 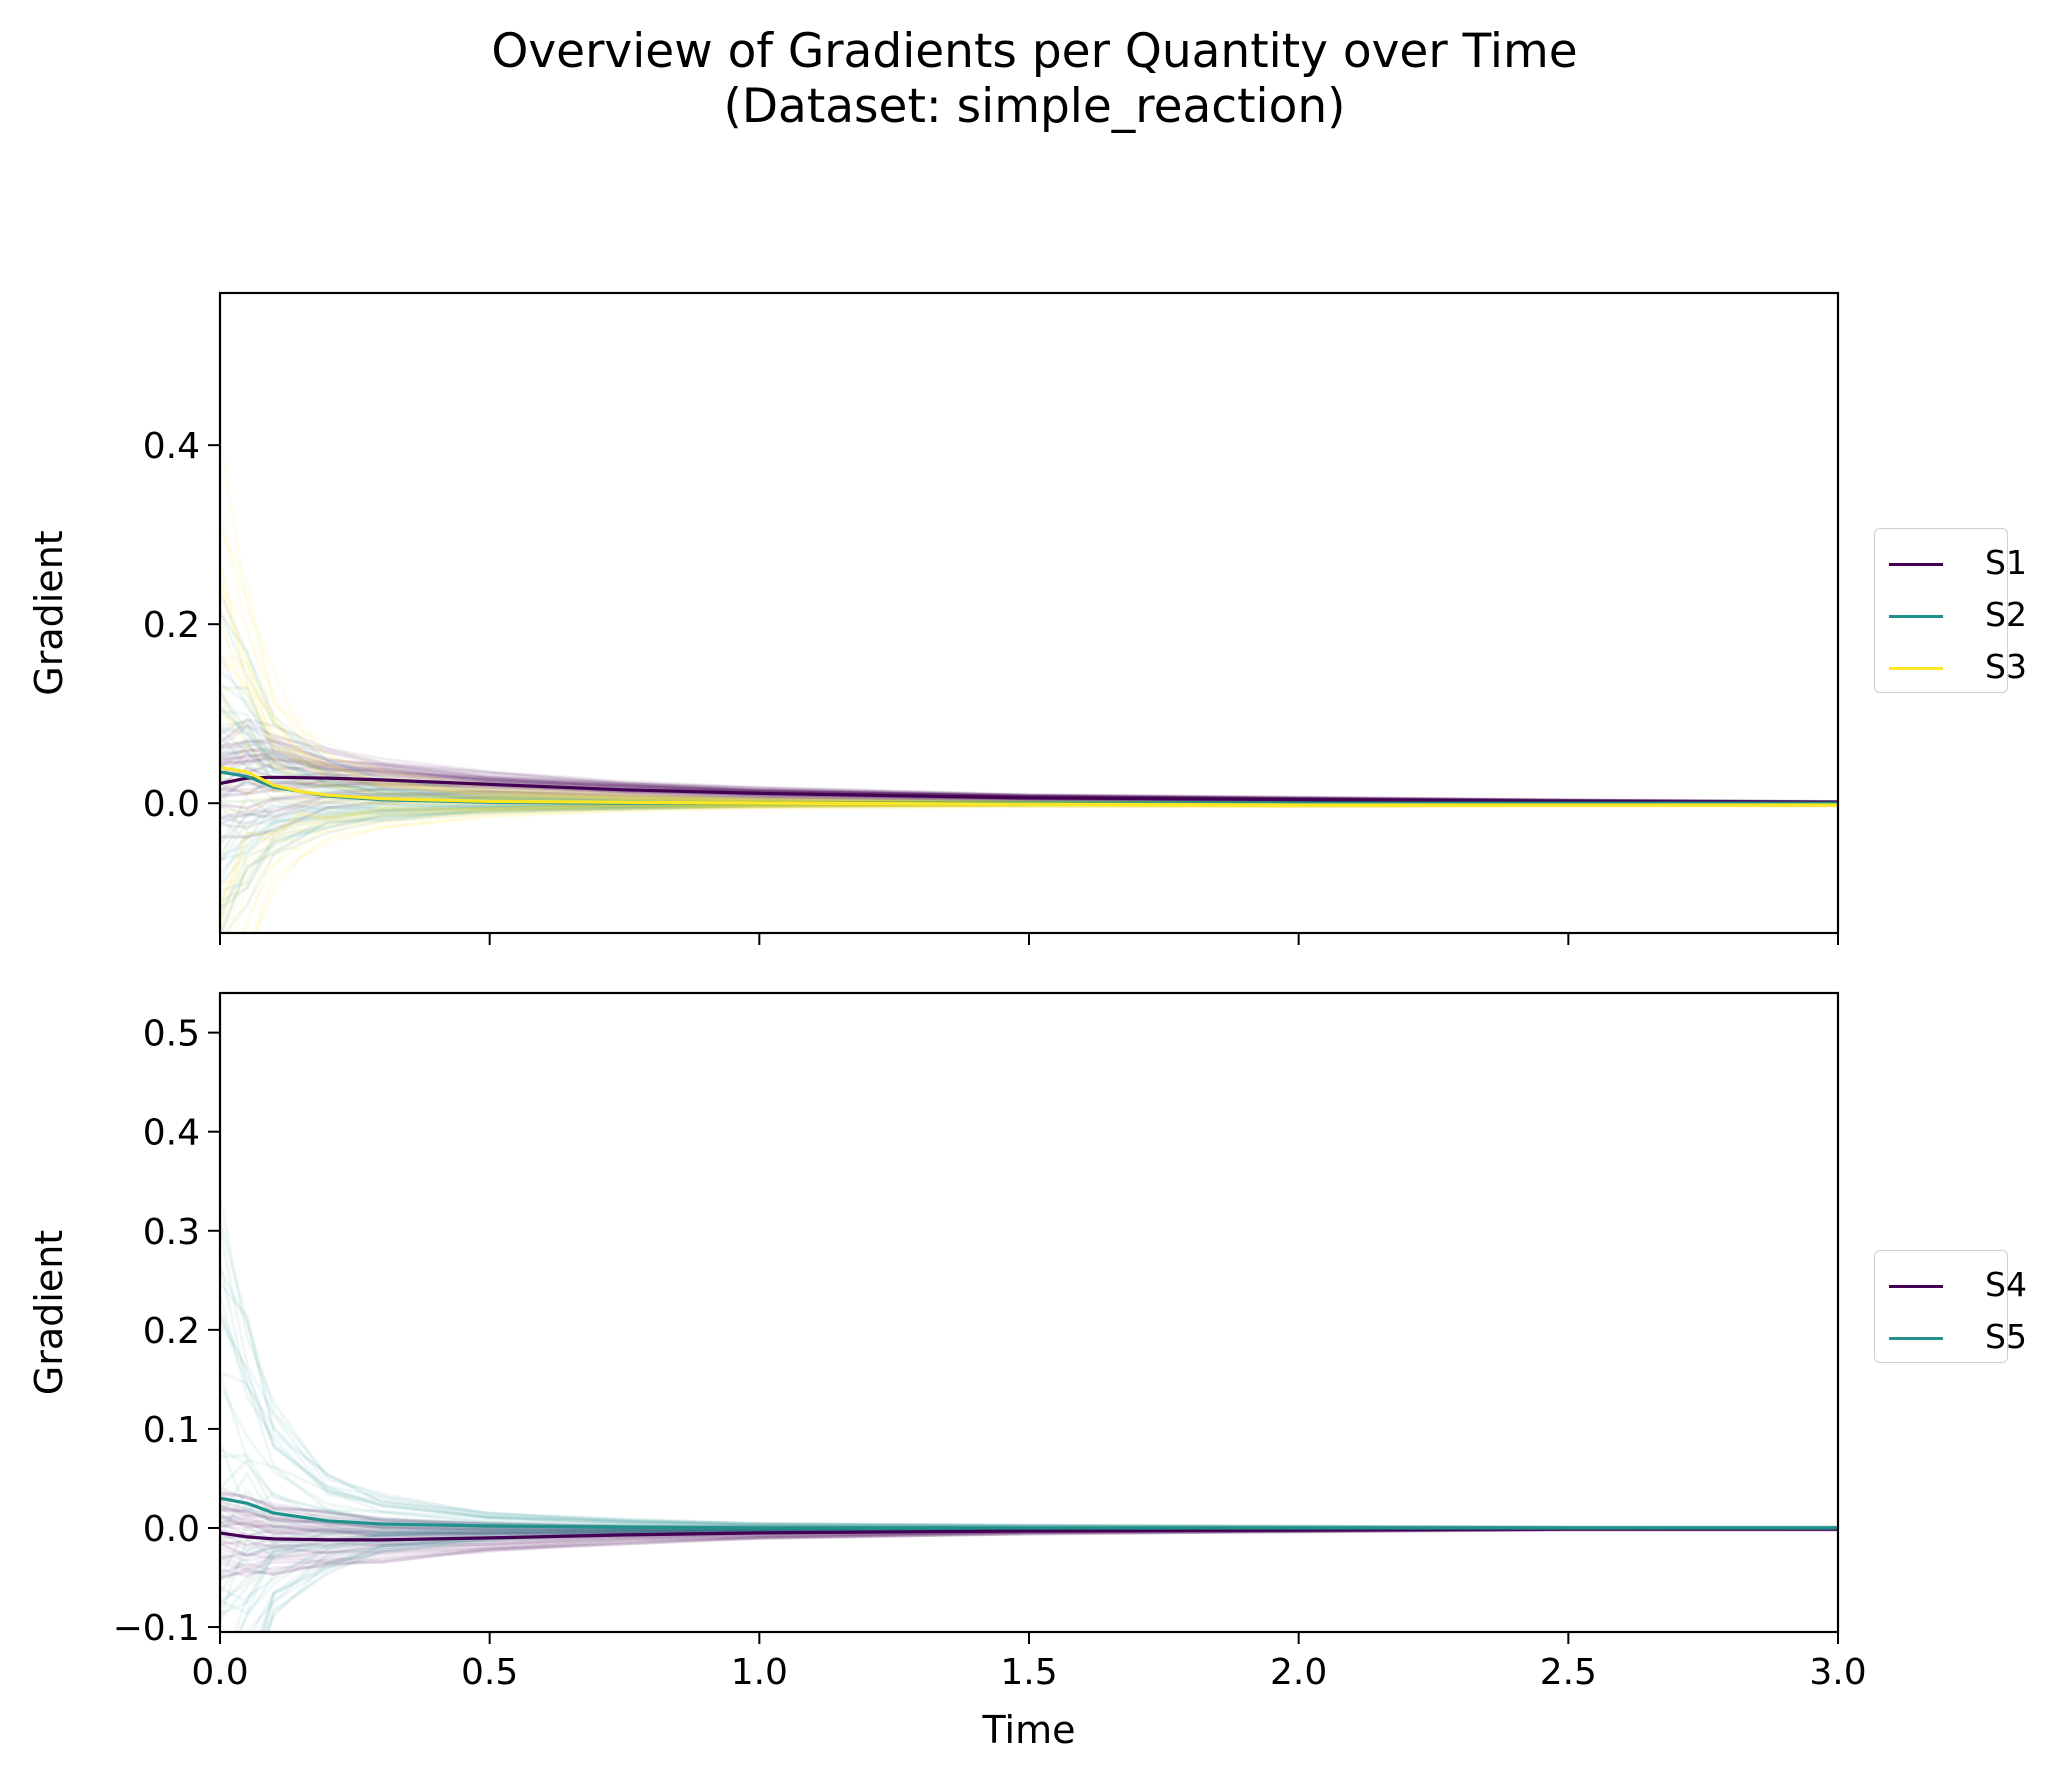 I want to click on legend-label-s5: S5, so click(x=2006, y=1336).